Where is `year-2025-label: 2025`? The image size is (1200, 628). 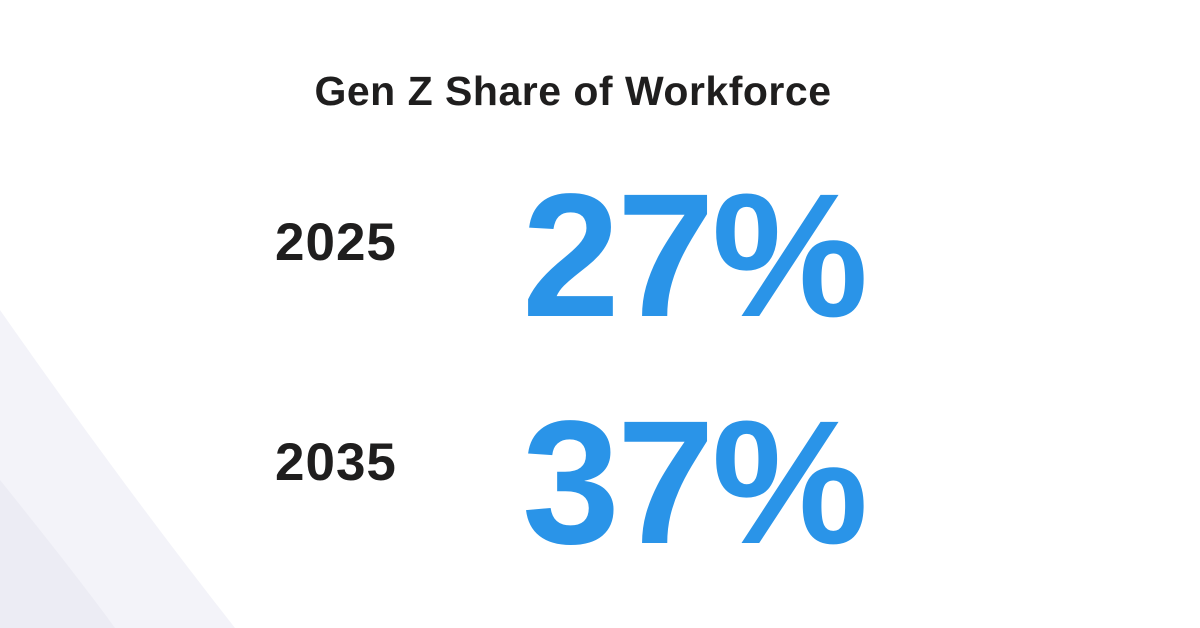 year-2025-label: 2025 is located at coordinates (336, 242).